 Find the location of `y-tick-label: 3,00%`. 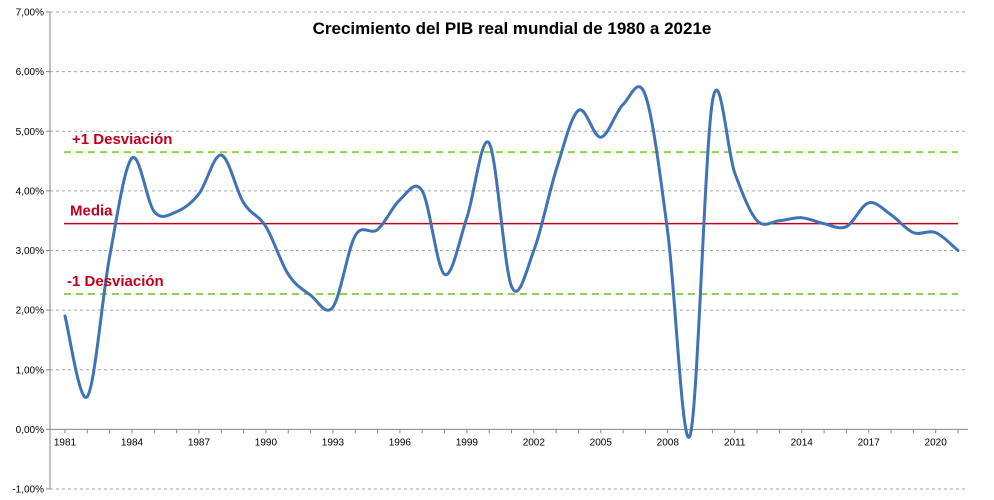

y-tick-label: 3,00% is located at coordinates (30, 251).